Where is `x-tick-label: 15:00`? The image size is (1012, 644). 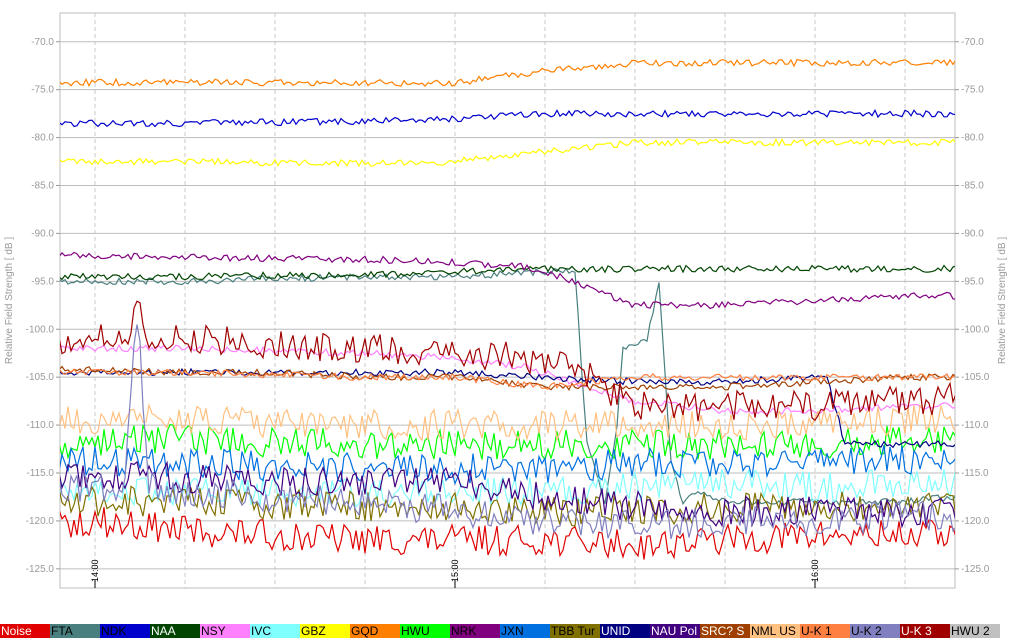 x-tick-label: 15:00 is located at coordinates (455, 570).